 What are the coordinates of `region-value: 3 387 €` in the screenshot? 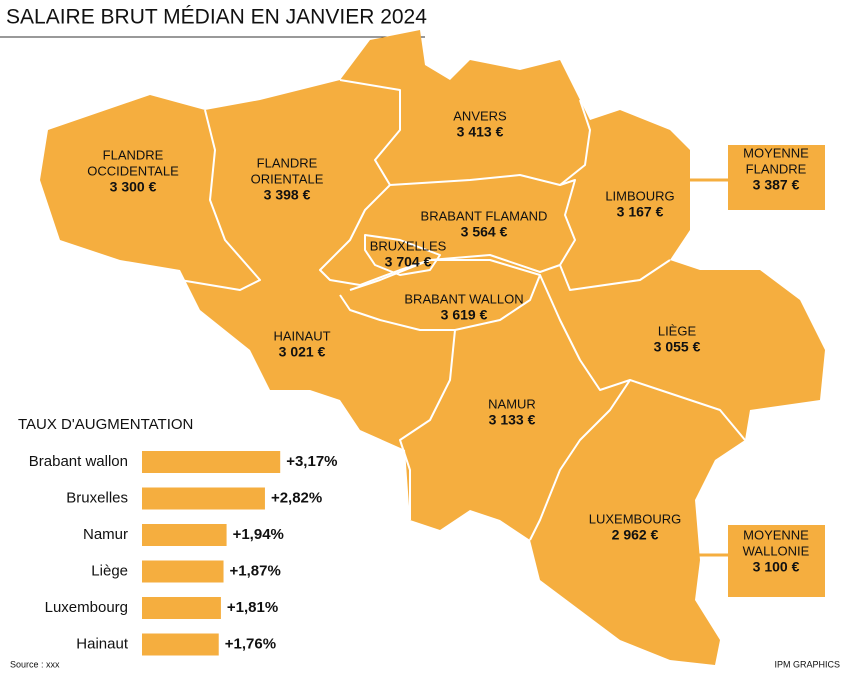 It's located at (776, 185).